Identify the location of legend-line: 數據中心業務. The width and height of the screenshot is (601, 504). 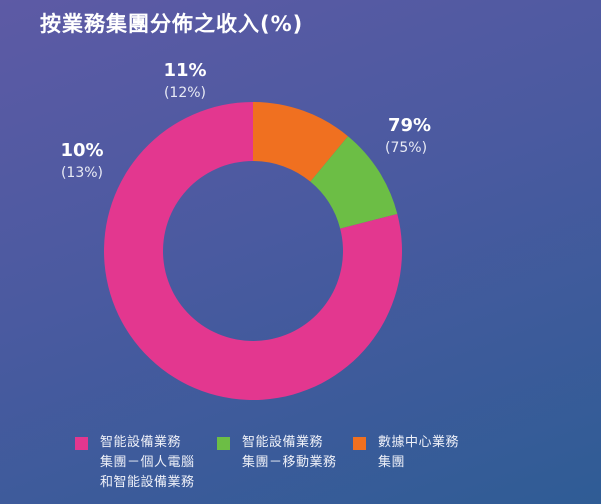
(419, 442).